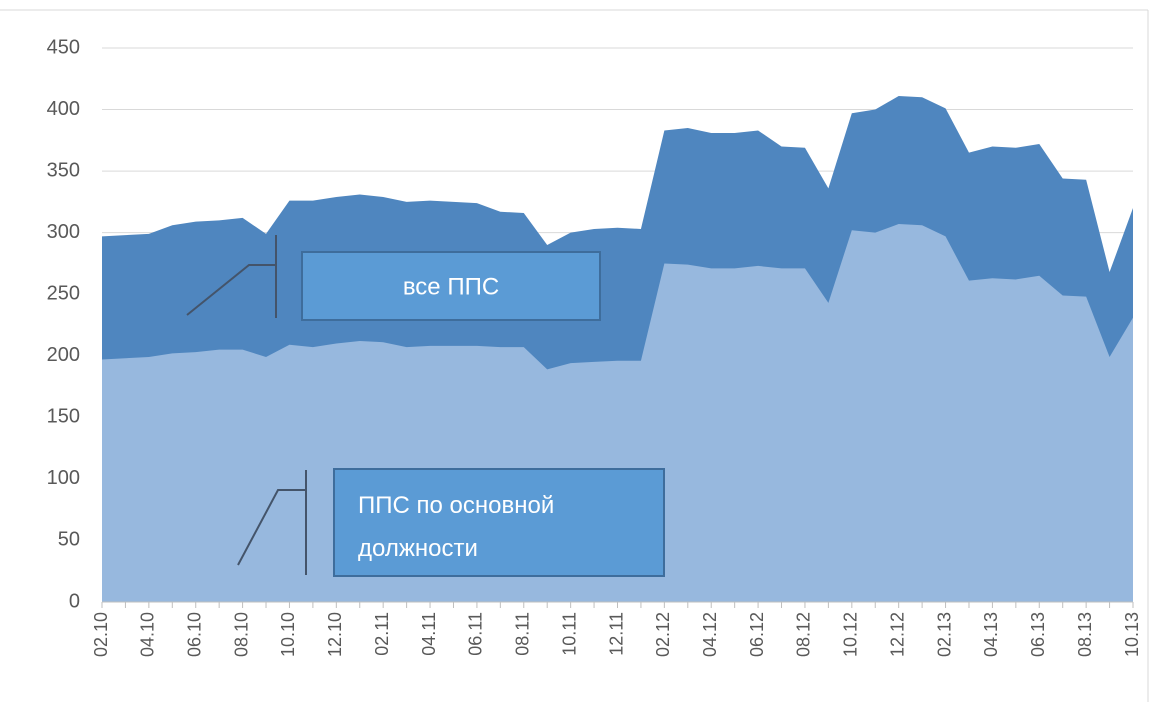 The height and width of the screenshot is (702, 1156). Describe the element at coordinates (63, 478) in the screenshot. I see `y-tick-label: 100` at that location.